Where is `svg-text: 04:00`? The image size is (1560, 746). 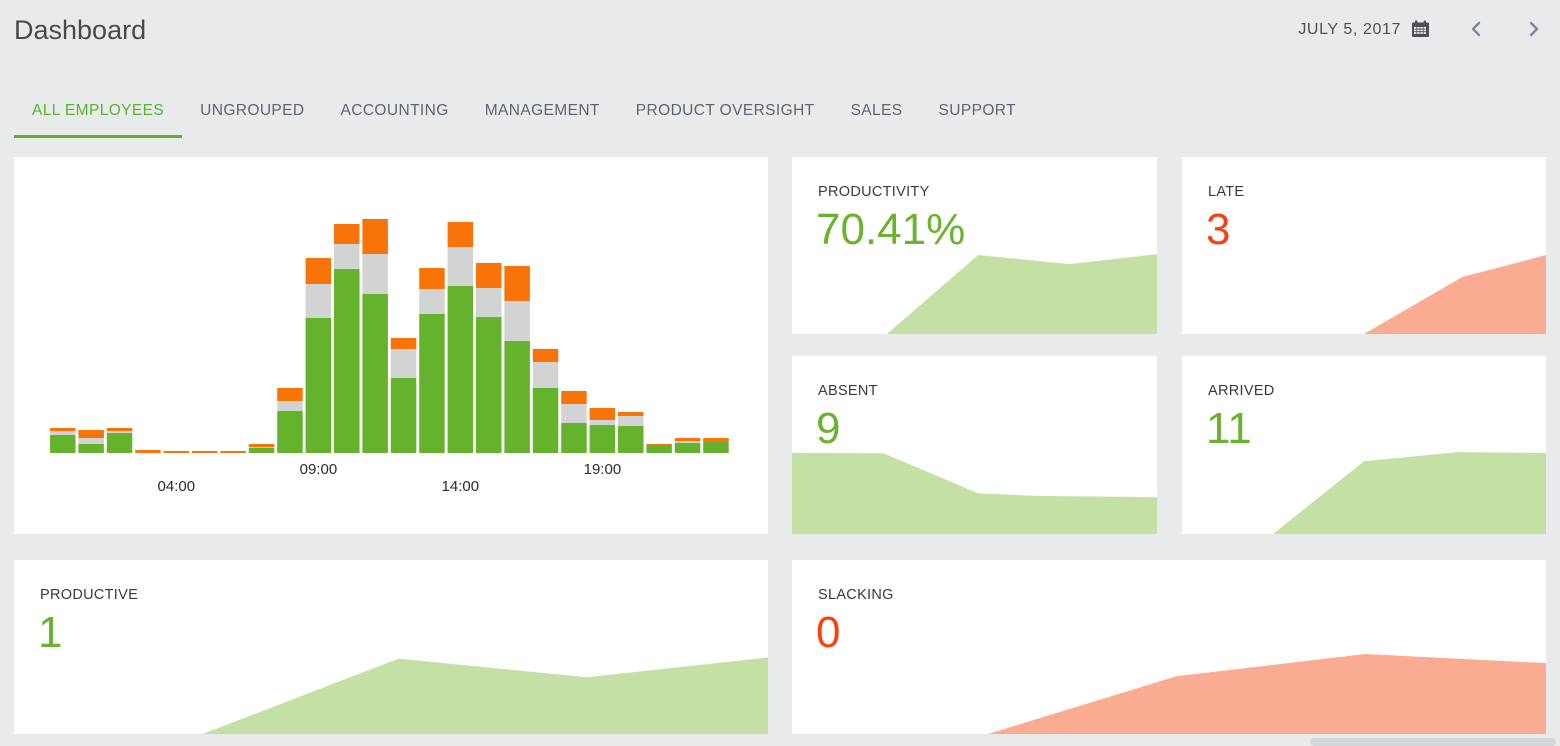 svg-text: 04:00 is located at coordinates (177, 486).